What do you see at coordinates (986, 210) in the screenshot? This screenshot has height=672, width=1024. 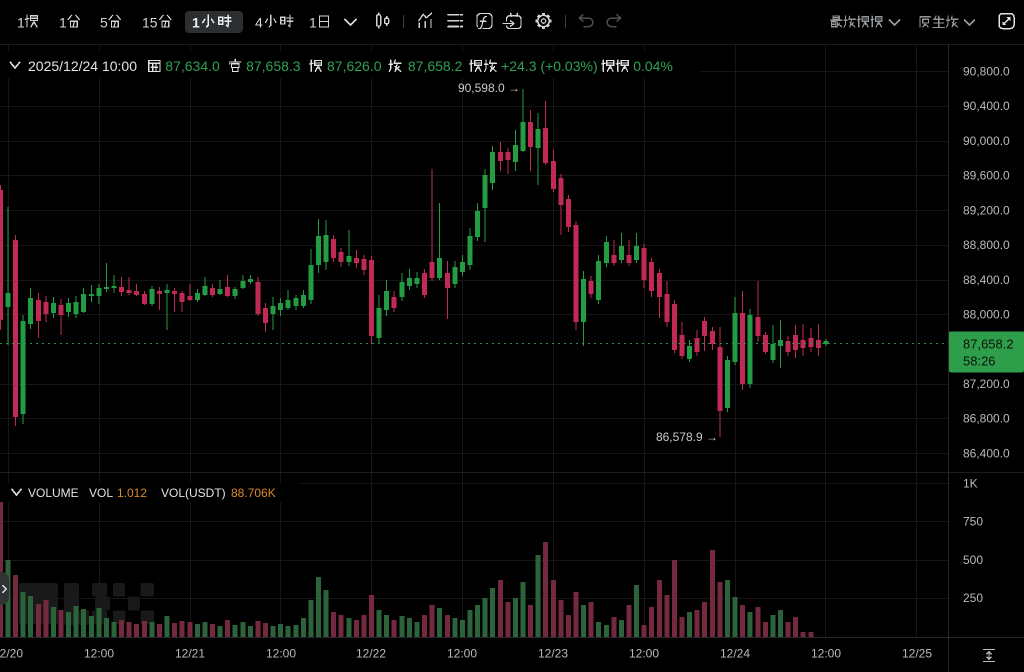 I see `svg-text: 89,200.0` at bounding box center [986, 210].